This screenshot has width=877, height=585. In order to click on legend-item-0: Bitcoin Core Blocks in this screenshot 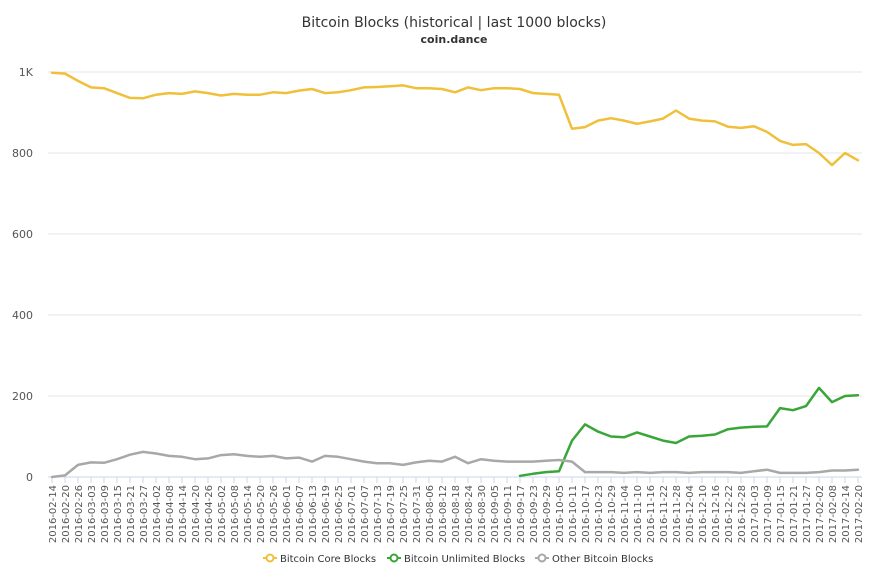, I will do `click(319, 559)`.